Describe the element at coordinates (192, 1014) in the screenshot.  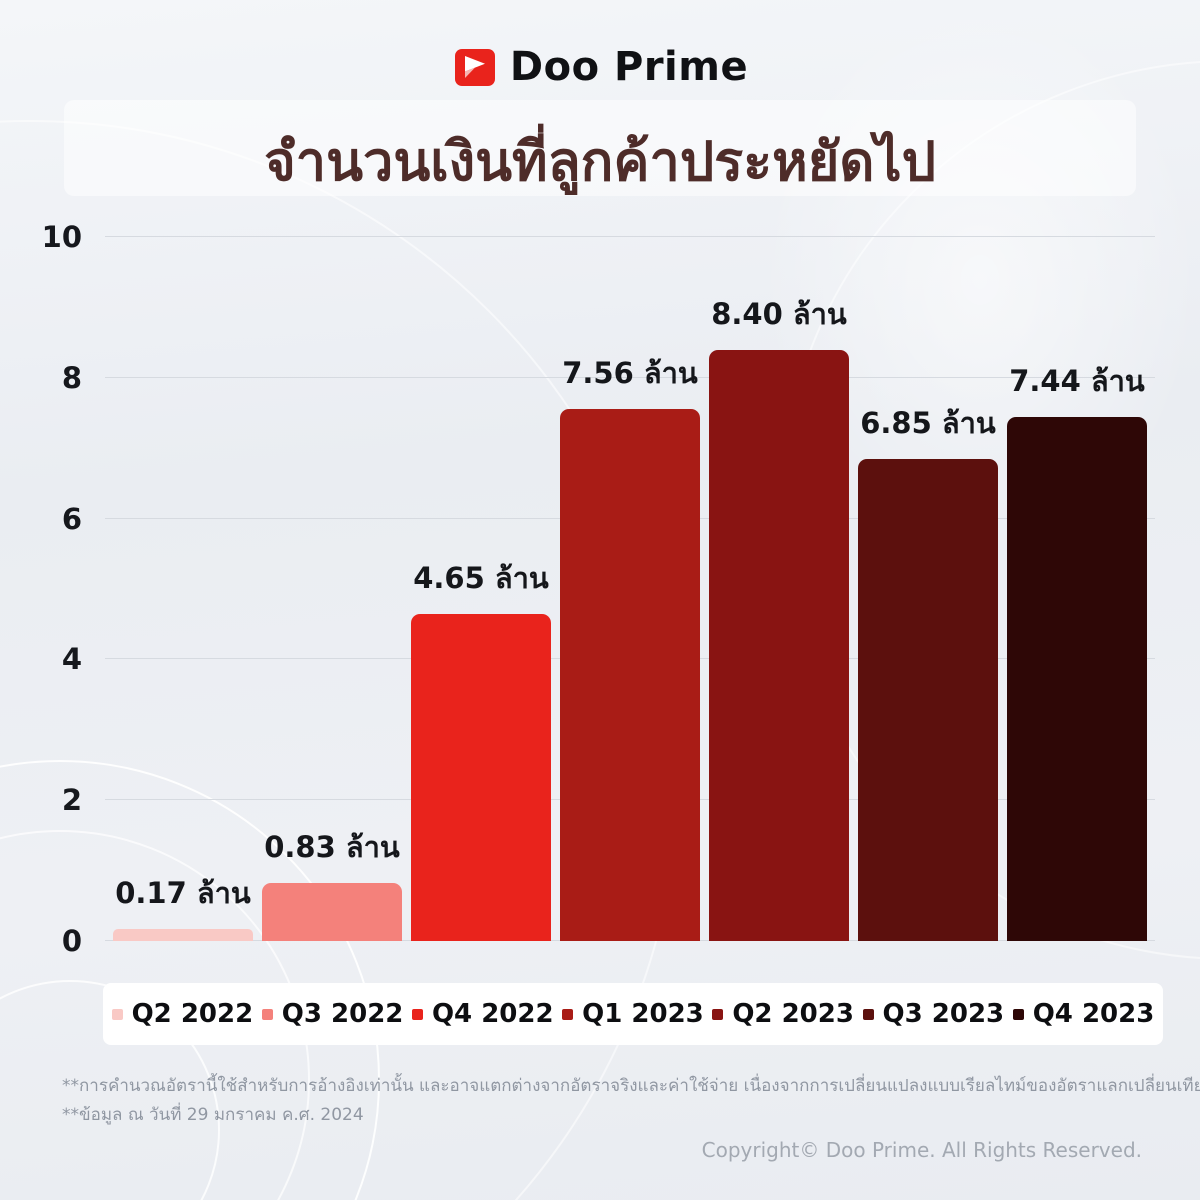
I see `legend-label: Q2 2022` at that location.